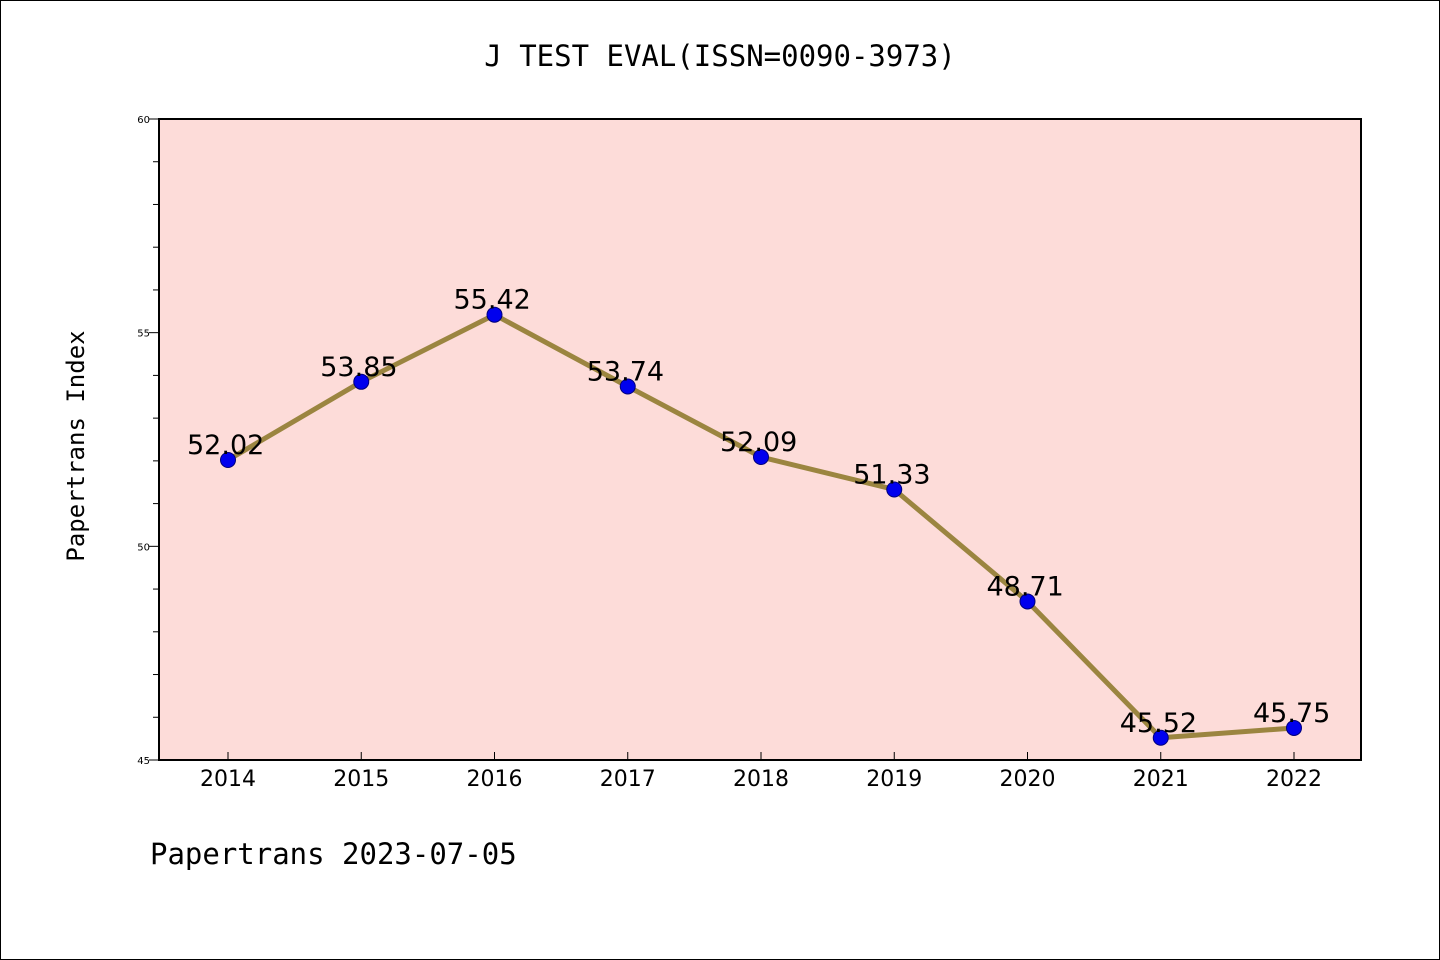  Describe the element at coordinates (1161, 779) in the screenshot. I see `x-tick-label: 2021` at that location.